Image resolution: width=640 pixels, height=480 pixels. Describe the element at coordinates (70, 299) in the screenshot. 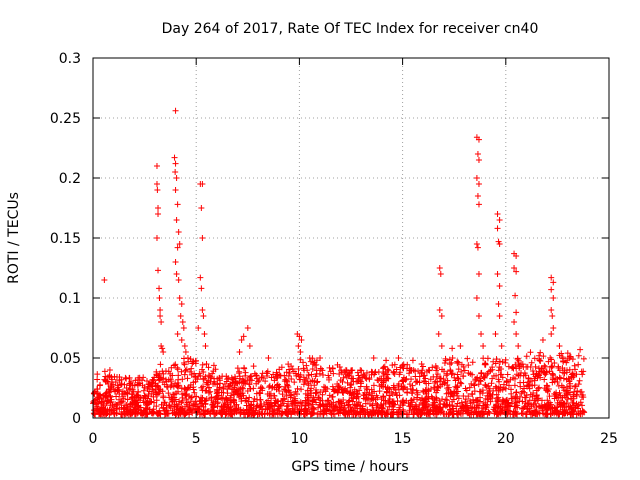

I see `y-tick-label: 0.1` at that location.